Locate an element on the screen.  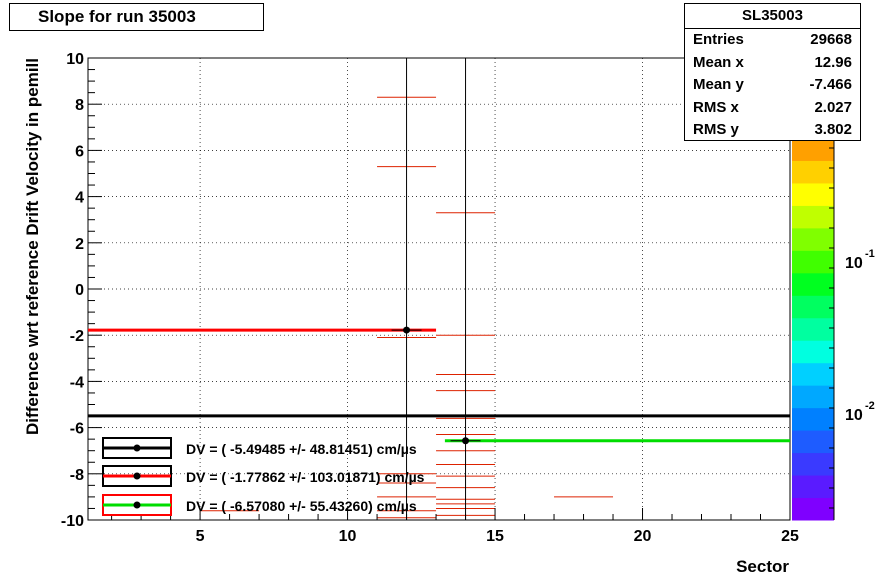
y-tick-label: -2 is located at coordinates (77, 336).